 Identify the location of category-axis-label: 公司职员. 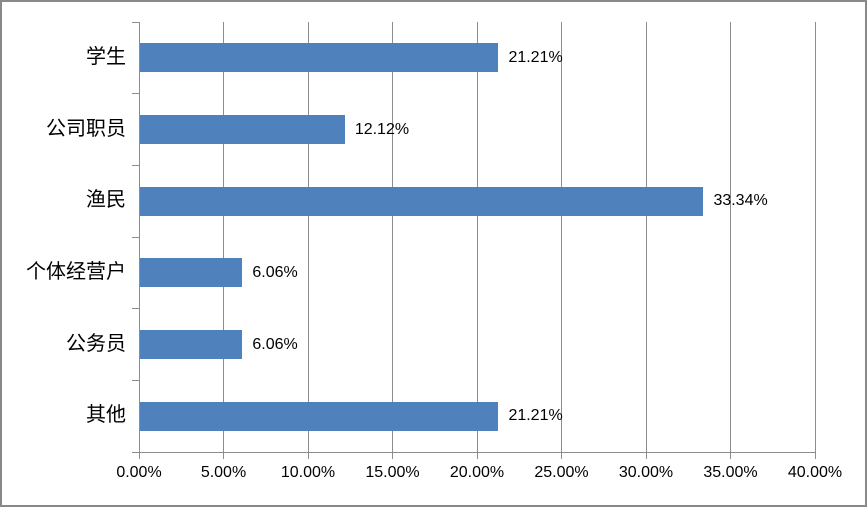
(86, 128).